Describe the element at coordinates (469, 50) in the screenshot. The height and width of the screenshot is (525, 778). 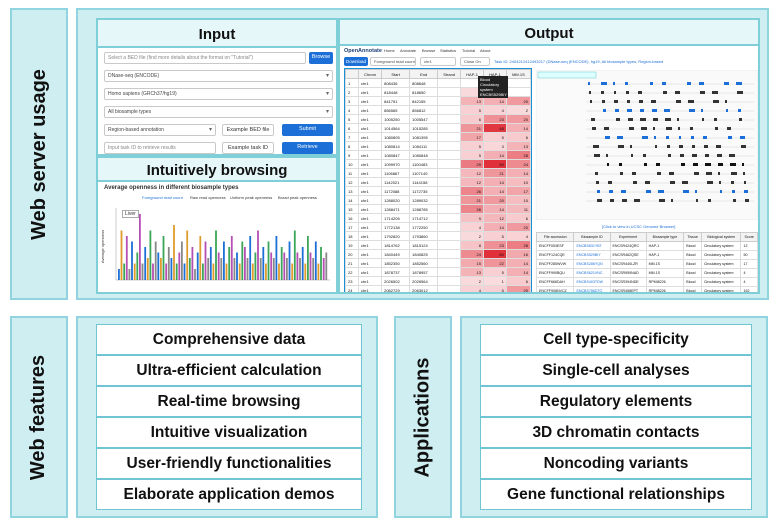
I see `nav-tutorial: Tutorial` at that location.